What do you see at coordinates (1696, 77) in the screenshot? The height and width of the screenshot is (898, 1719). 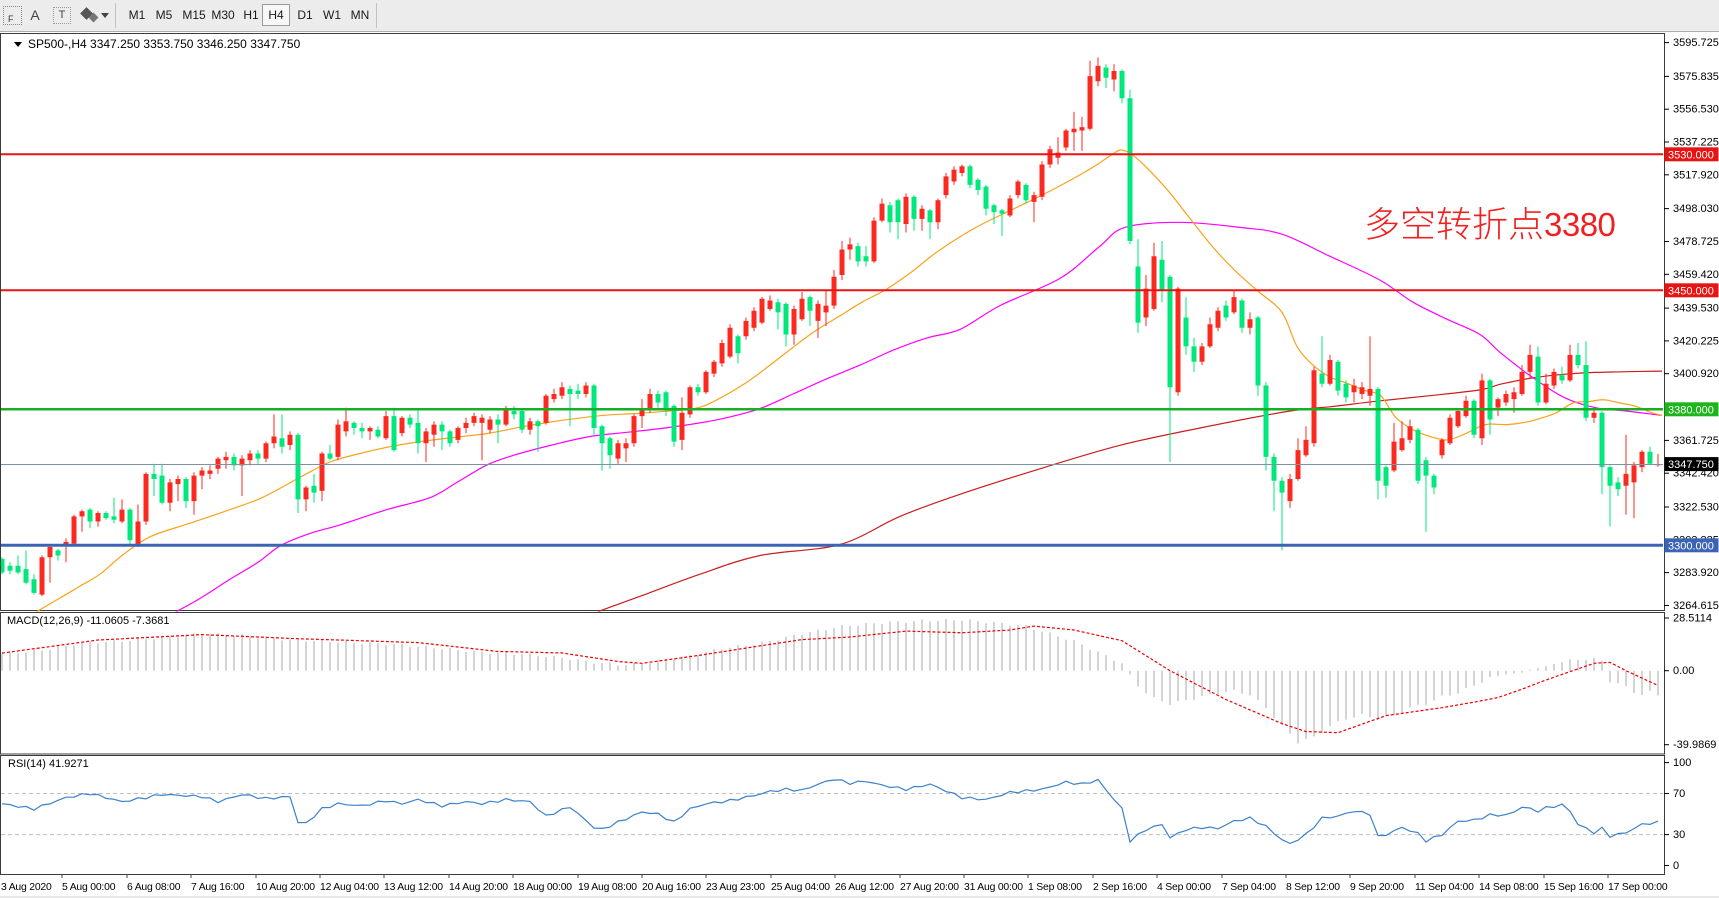 I see `svg-text: 3575.835` at bounding box center [1696, 77].